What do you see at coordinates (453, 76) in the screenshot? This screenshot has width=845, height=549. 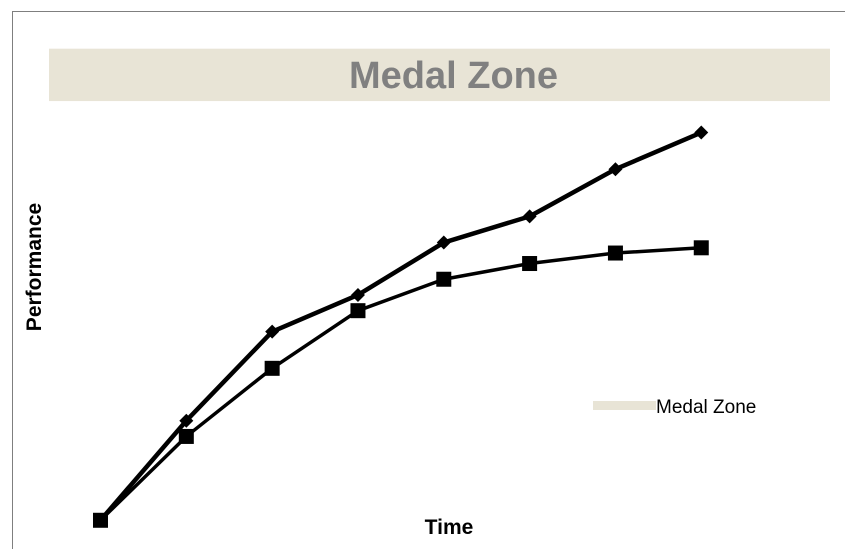 I see `medal-zone-label: Medal Zone` at bounding box center [453, 76].